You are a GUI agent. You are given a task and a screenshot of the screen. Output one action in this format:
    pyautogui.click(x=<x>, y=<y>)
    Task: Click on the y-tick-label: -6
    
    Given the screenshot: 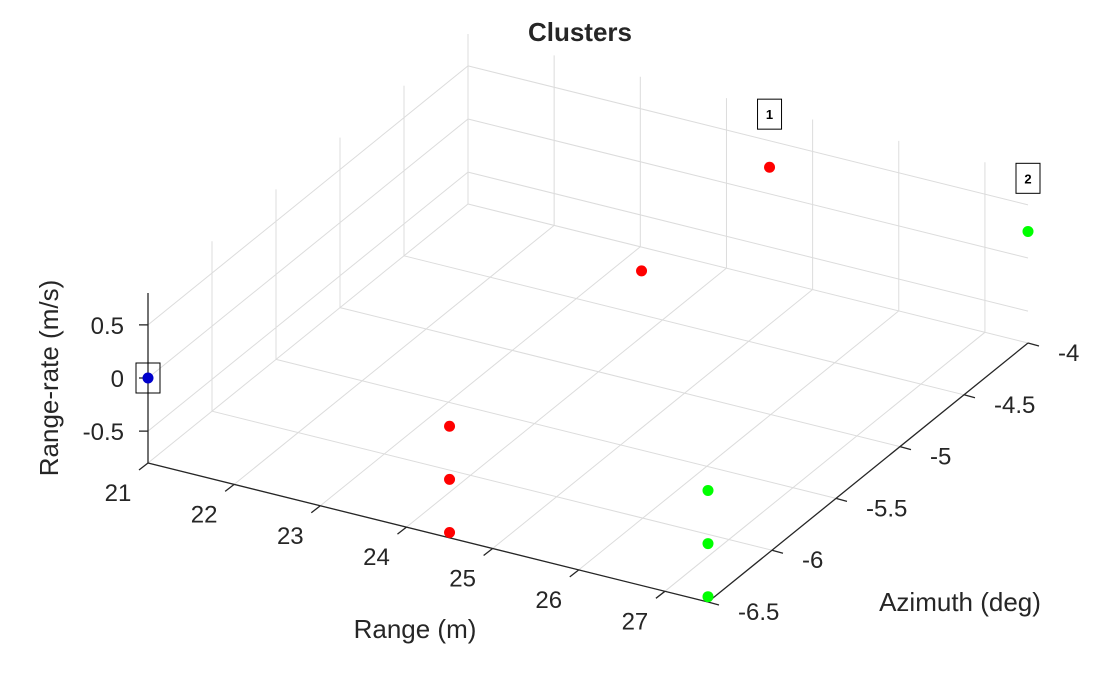 What is the action you would take?
    pyautogui.click(x=812, y=560)
    